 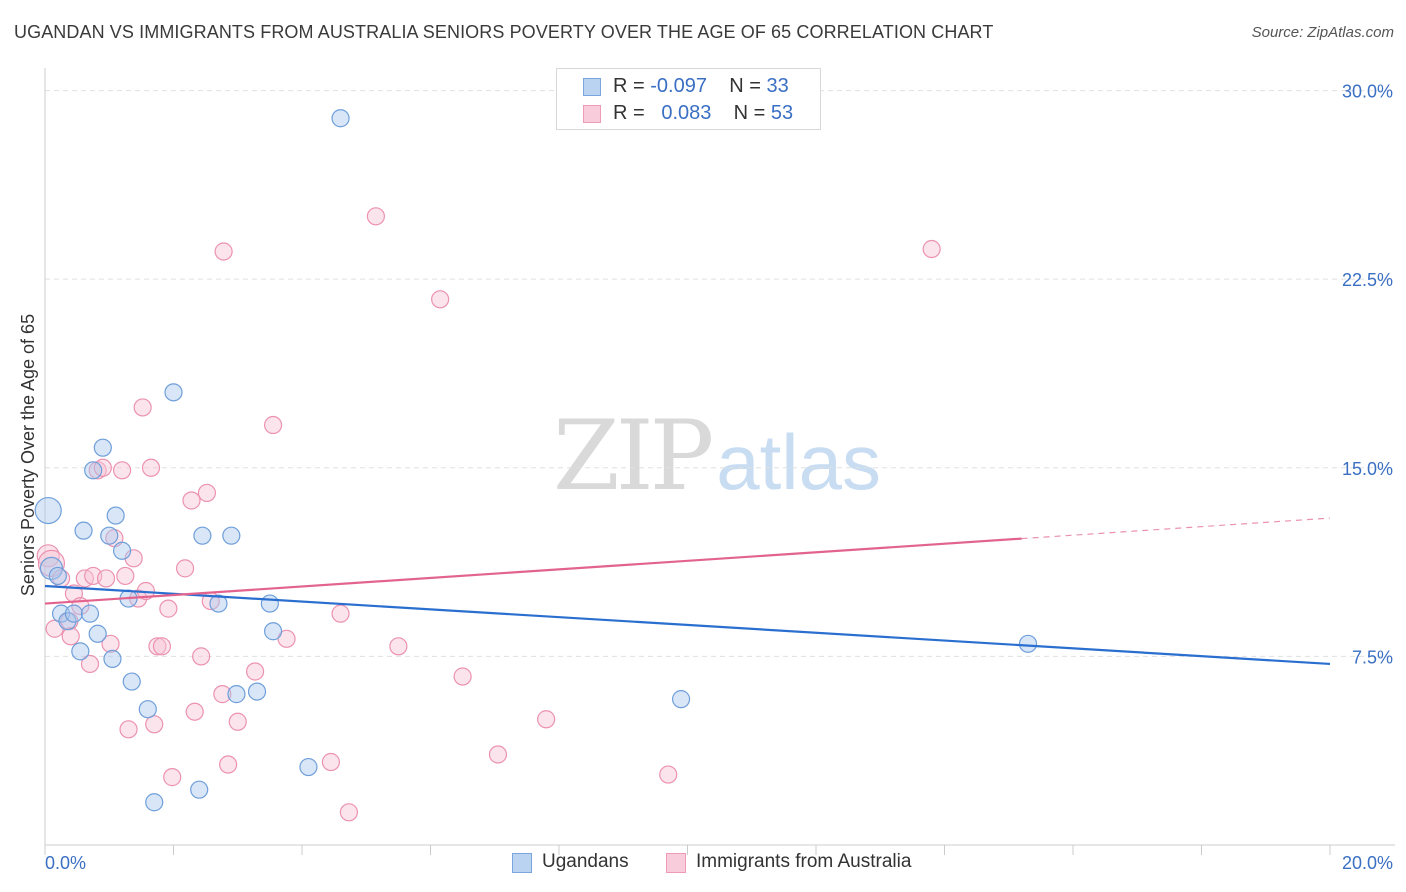 What do you see at coordinates (533, 571) in the screenshot?
I see `australia-trend-line` at bounding box center [533, 571].